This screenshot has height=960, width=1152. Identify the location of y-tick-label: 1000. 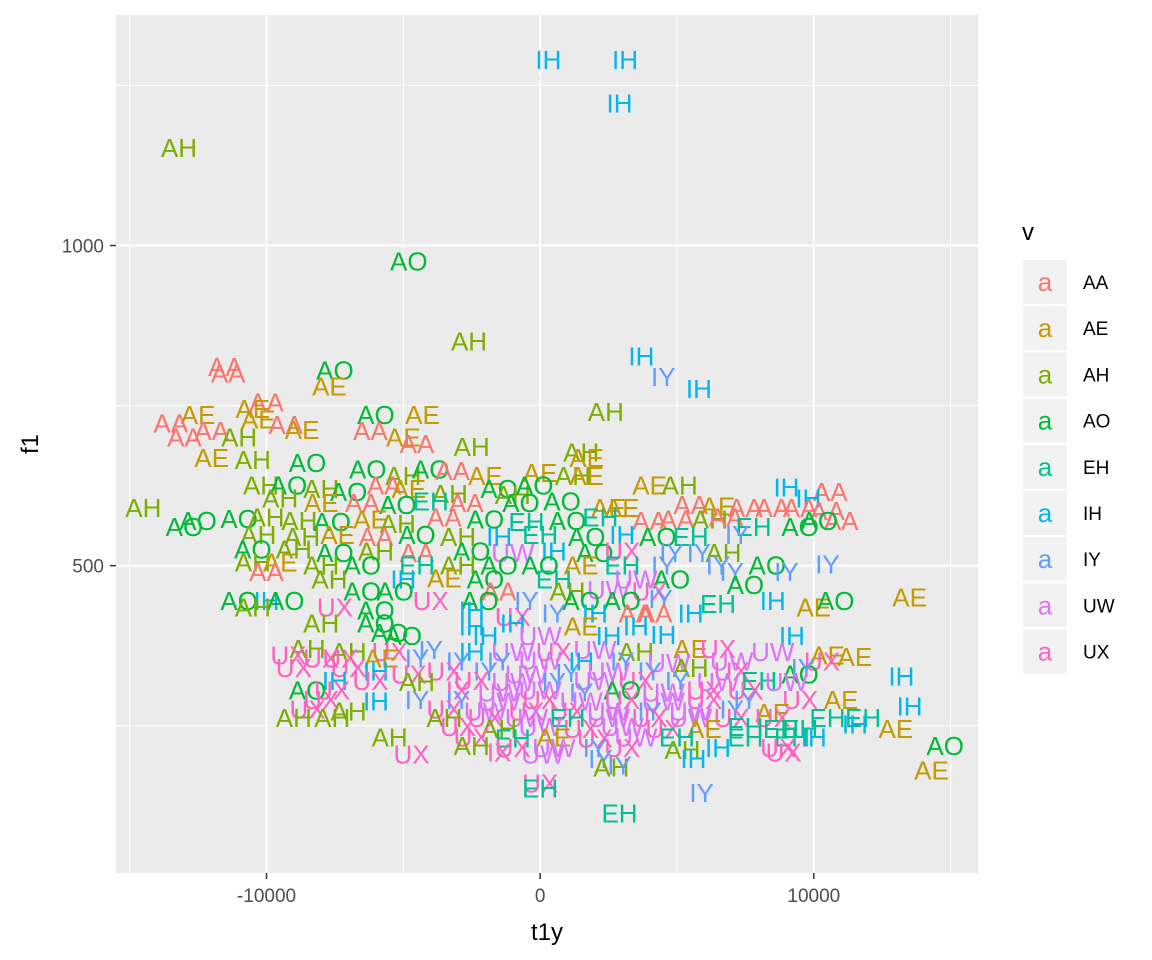
(83, 247).